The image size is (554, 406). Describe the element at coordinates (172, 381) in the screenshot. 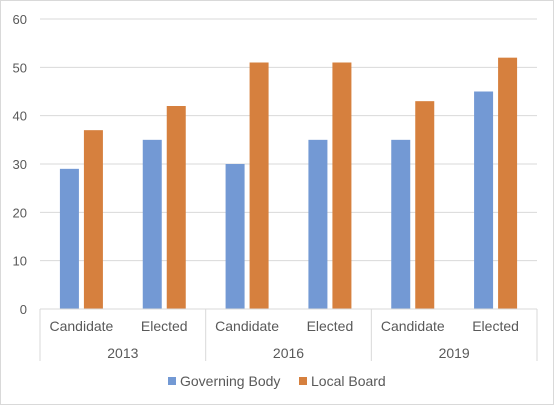

I see `legend-swatch-governing-body` at that location.